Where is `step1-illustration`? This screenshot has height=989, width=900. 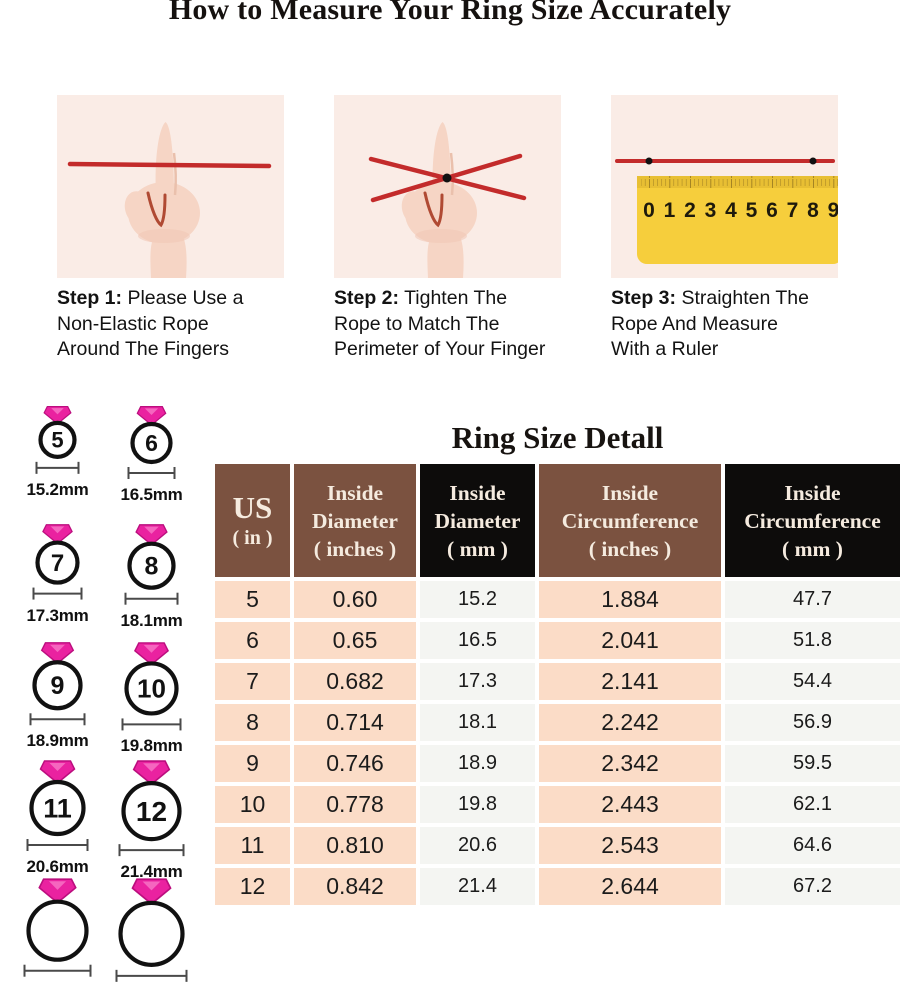
step1-illustration is located at coordinates (170, 186).